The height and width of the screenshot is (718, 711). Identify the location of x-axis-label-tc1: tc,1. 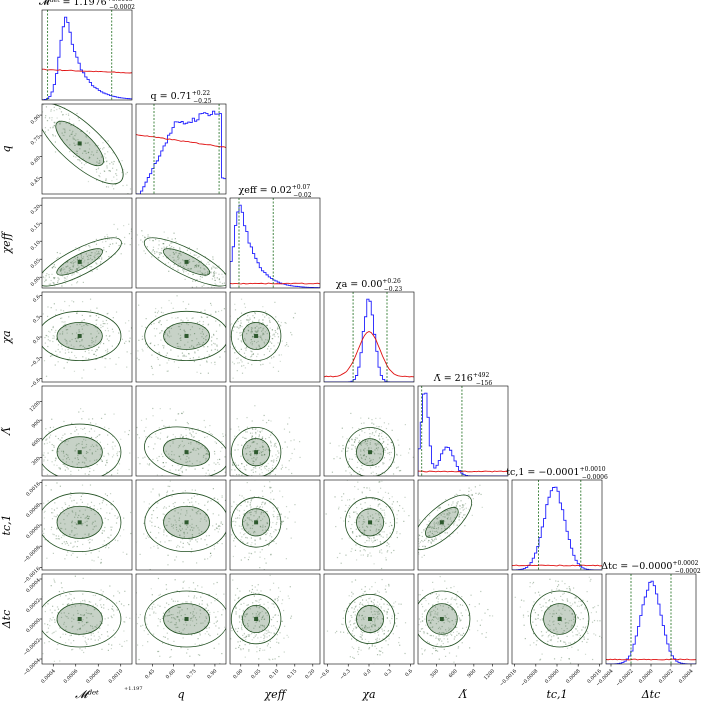
(556, 694).